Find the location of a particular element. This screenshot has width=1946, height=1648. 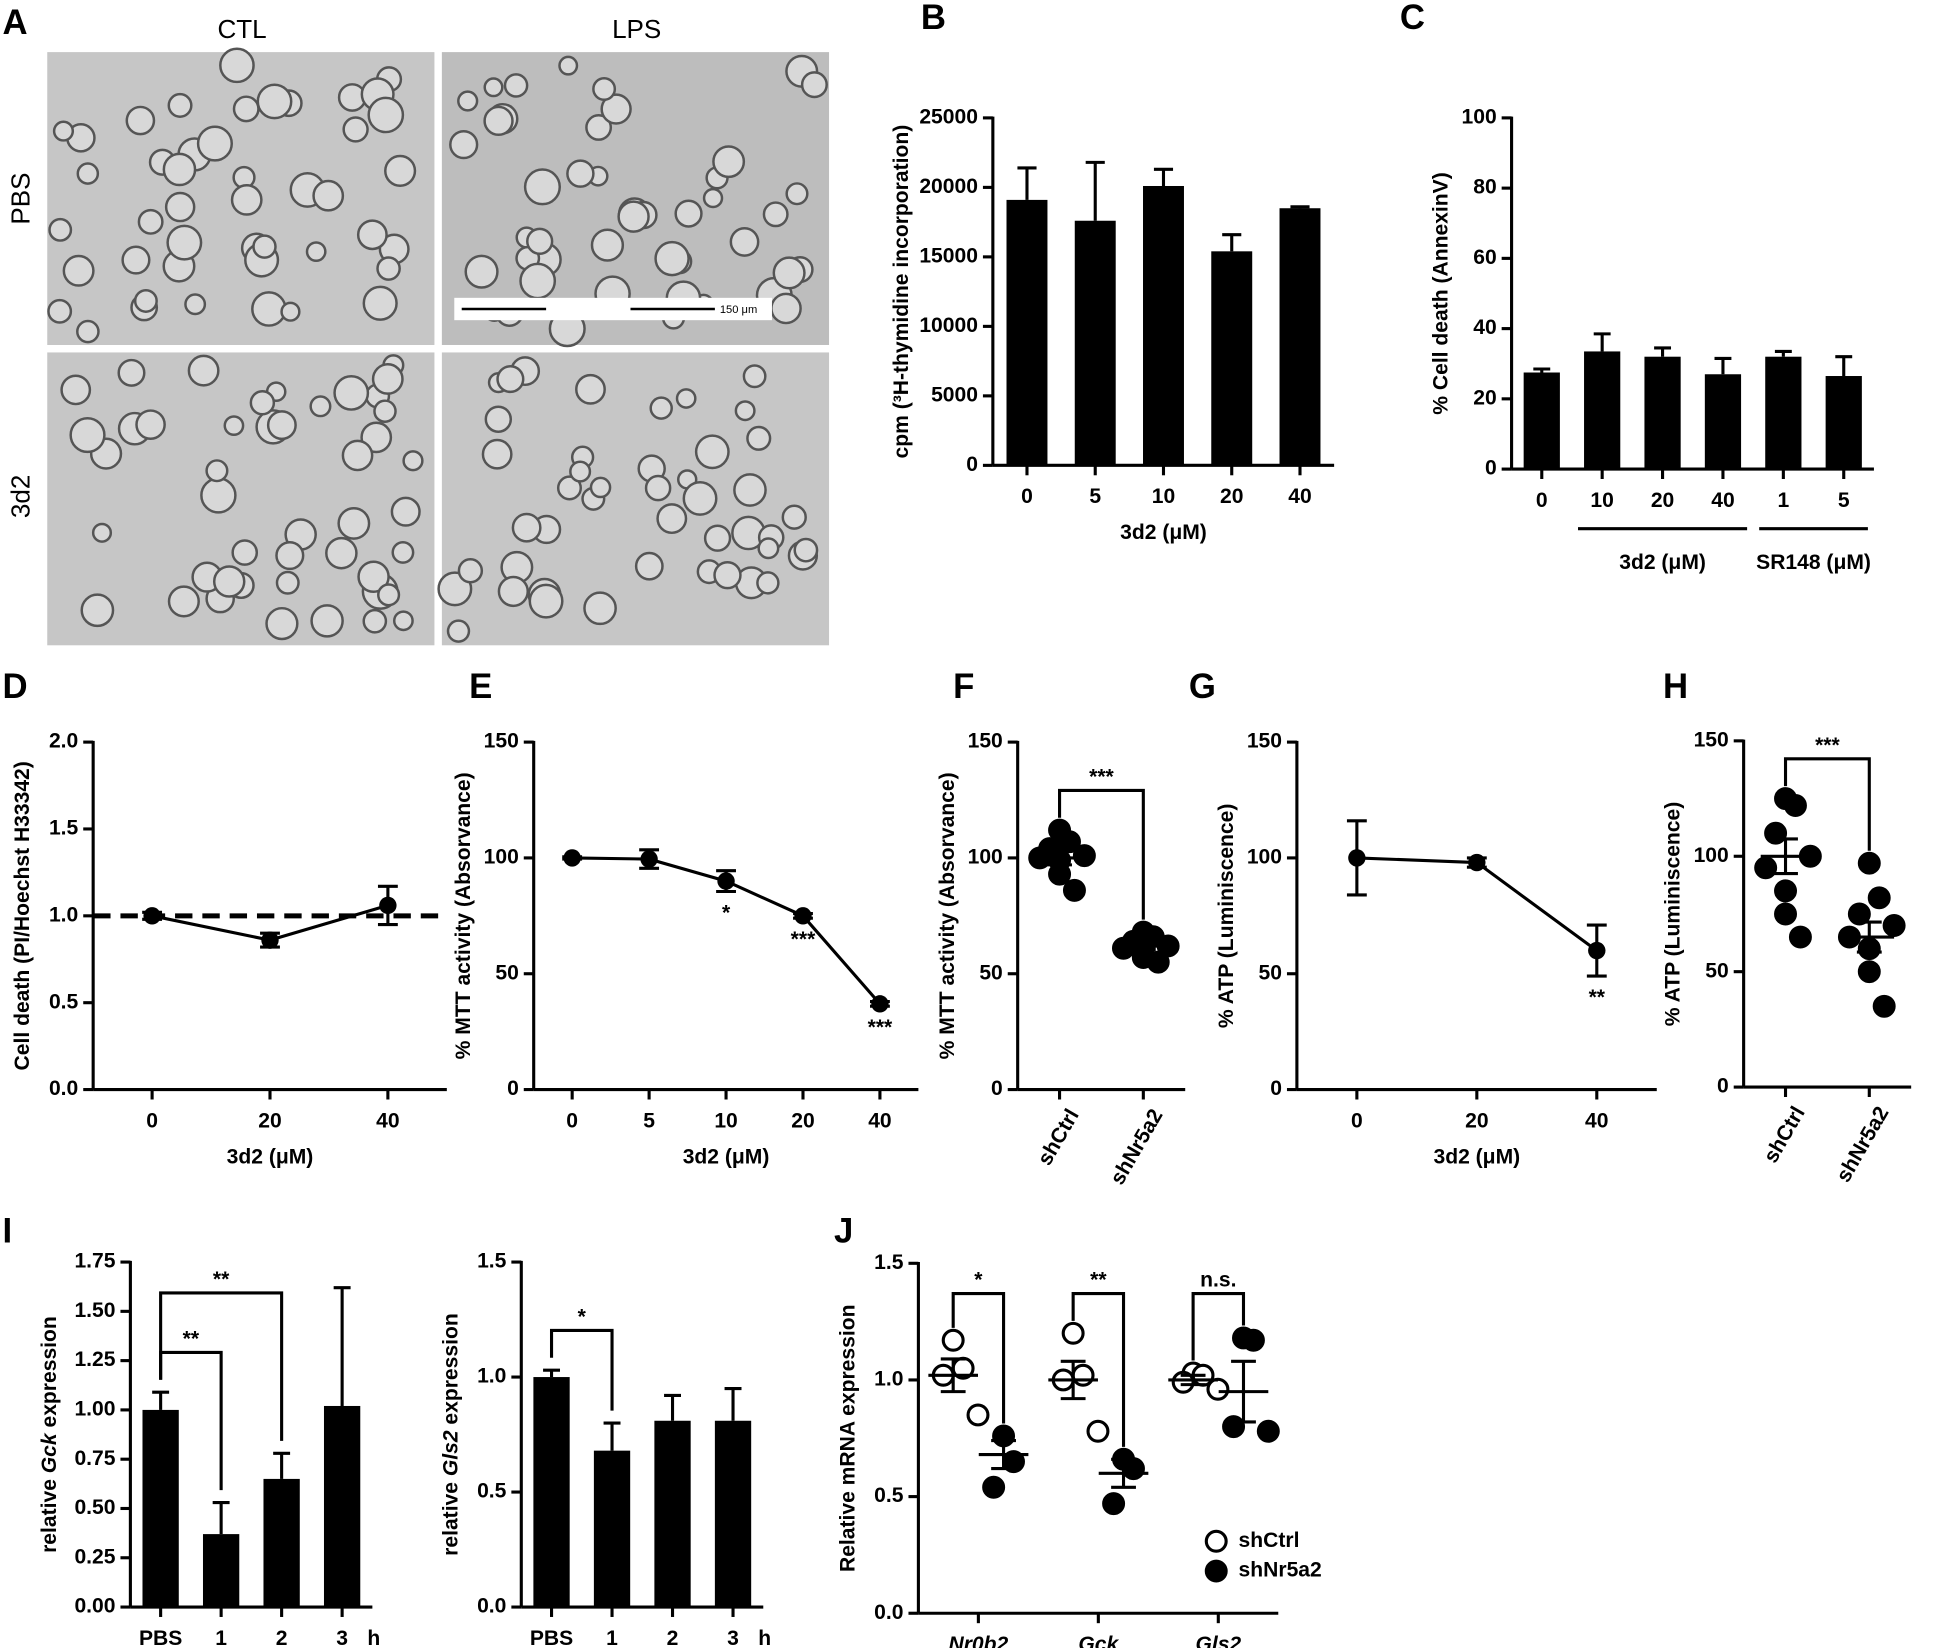

panel-letter: G is located at coordinates (1202, 687).